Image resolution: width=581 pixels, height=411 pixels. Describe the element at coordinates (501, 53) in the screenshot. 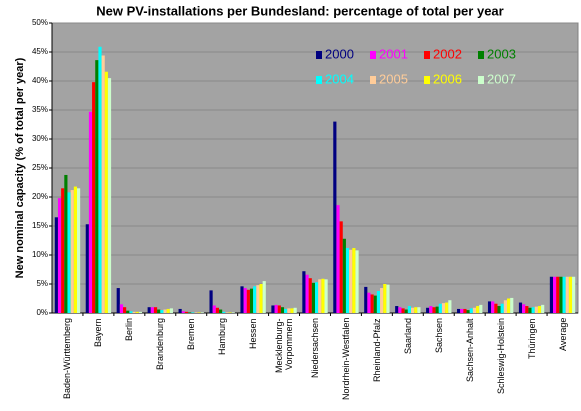

I see `legend-label: 2003` at that location.